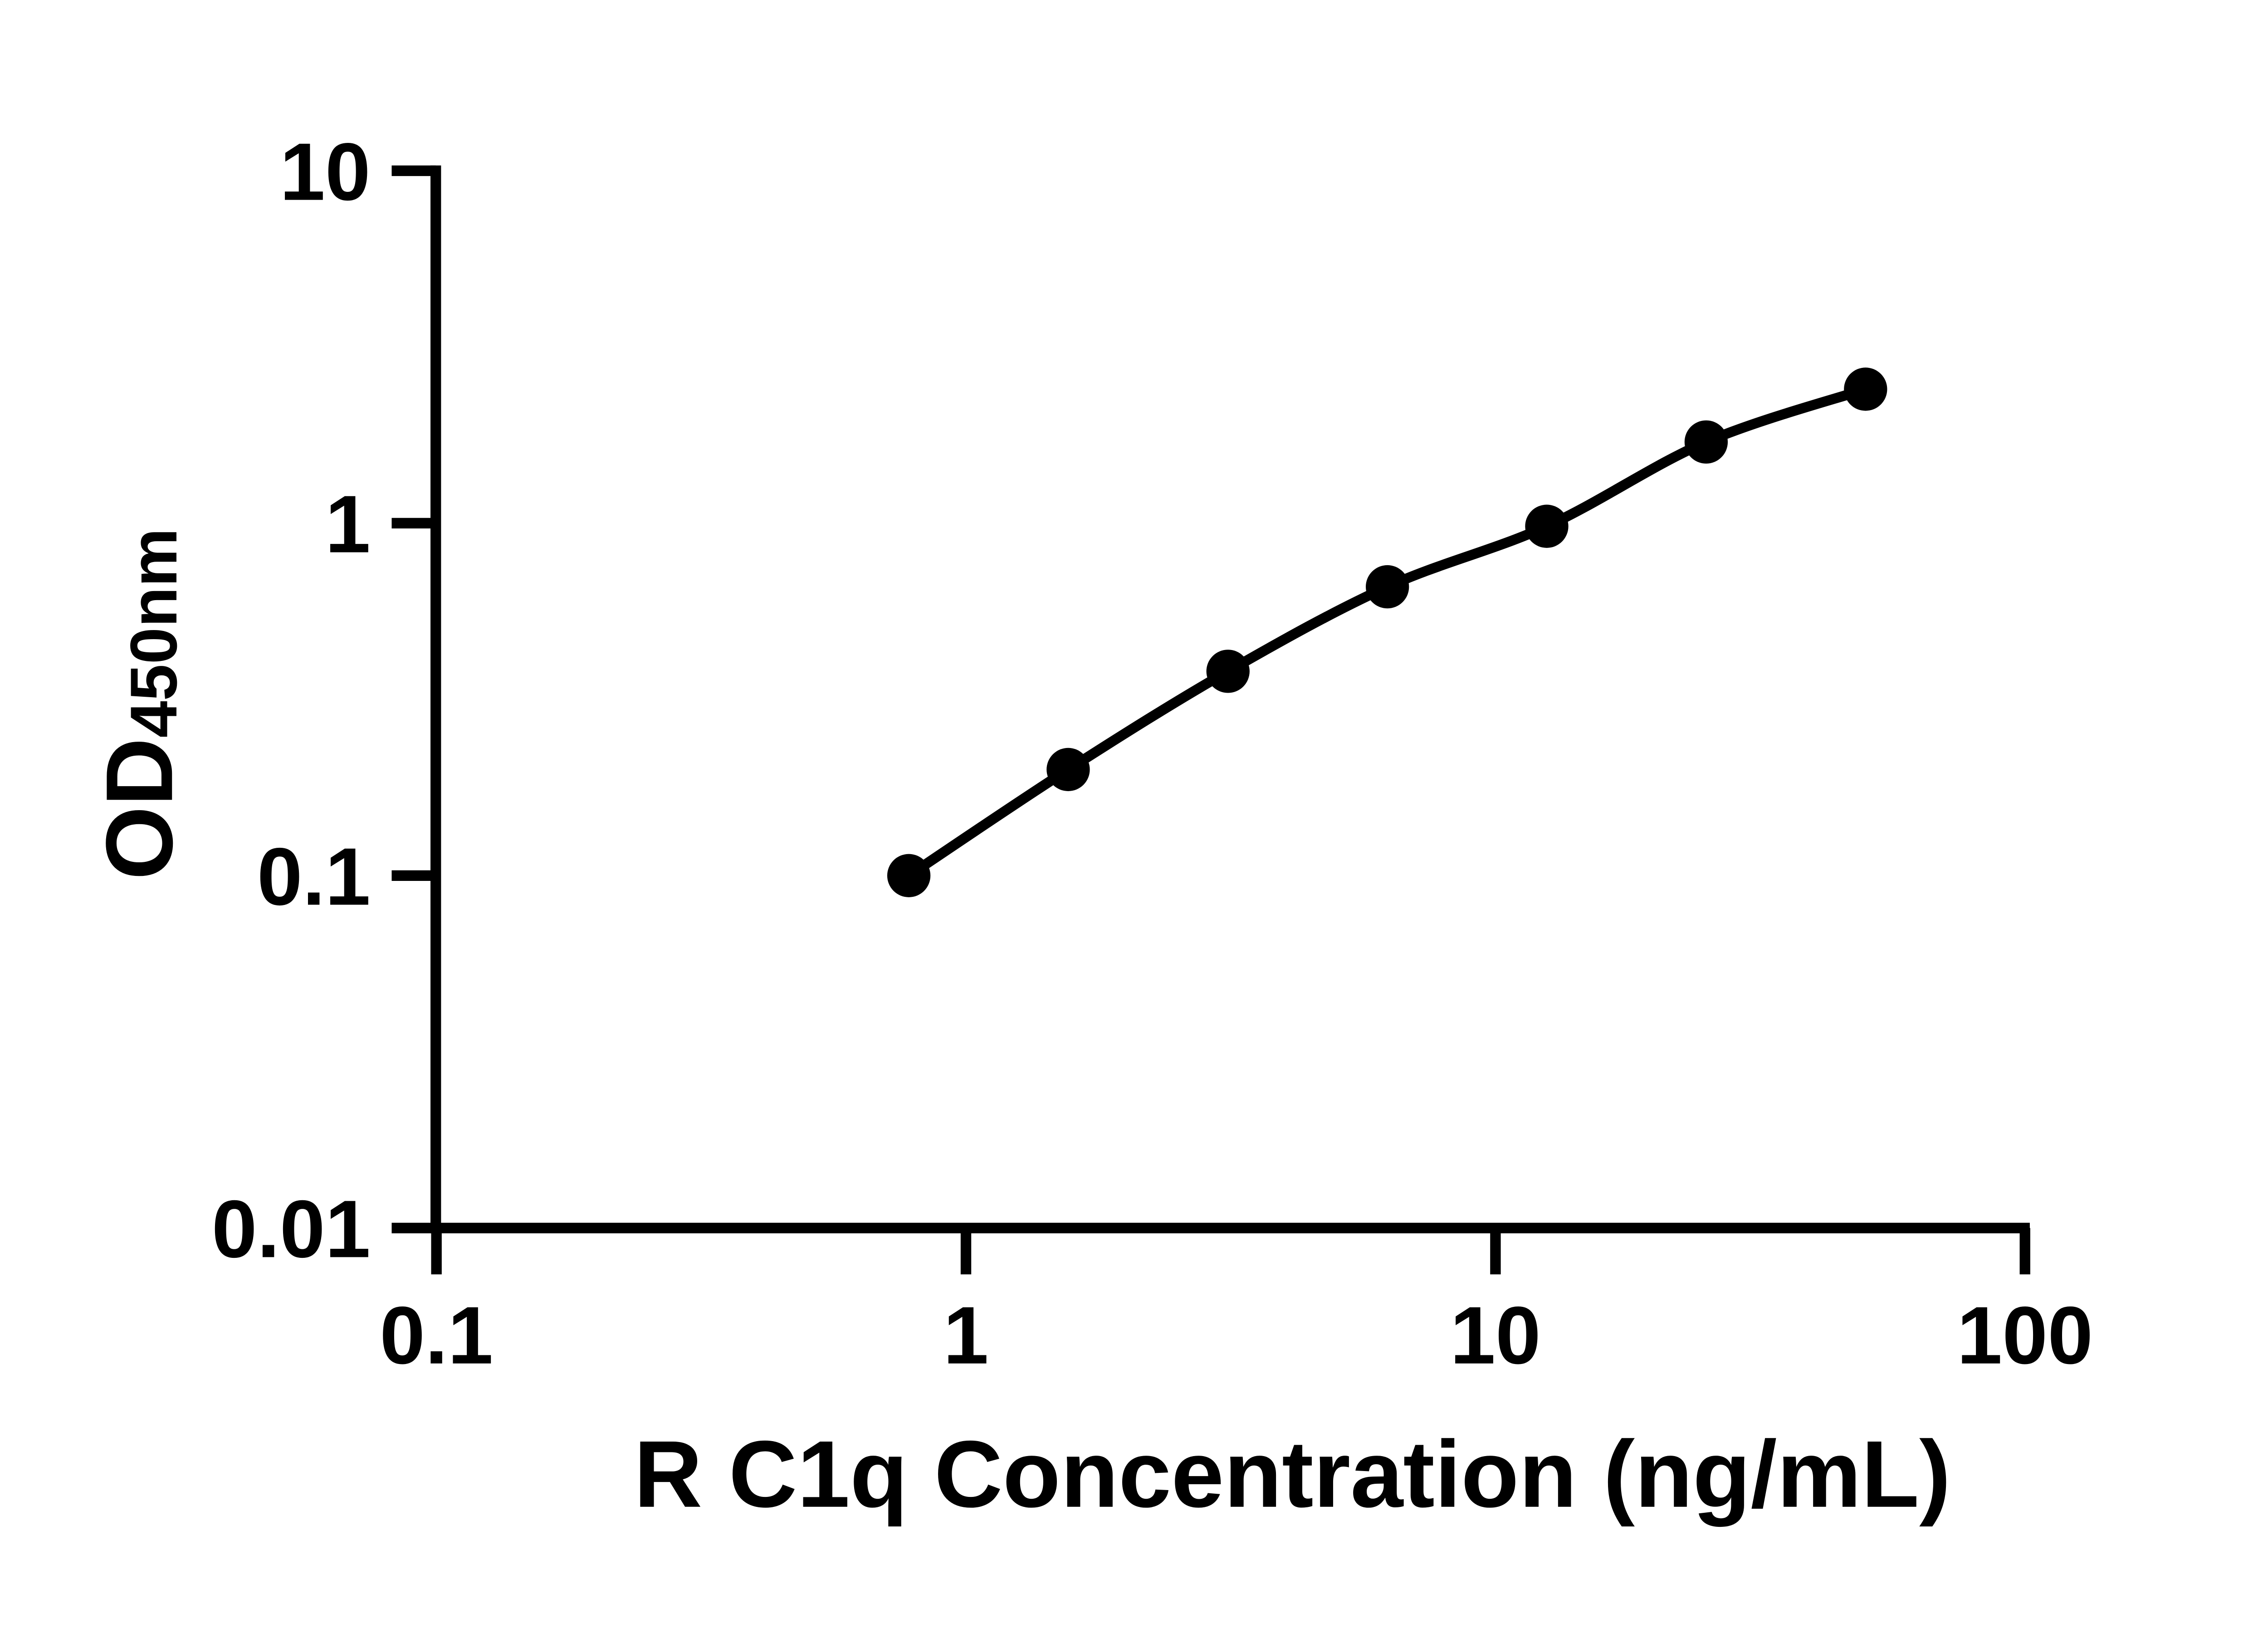 Image resolution: width=2268 pixels, height=1633 pixels. I want to click on y-axis-title: OD450nm, so click(140, 704).